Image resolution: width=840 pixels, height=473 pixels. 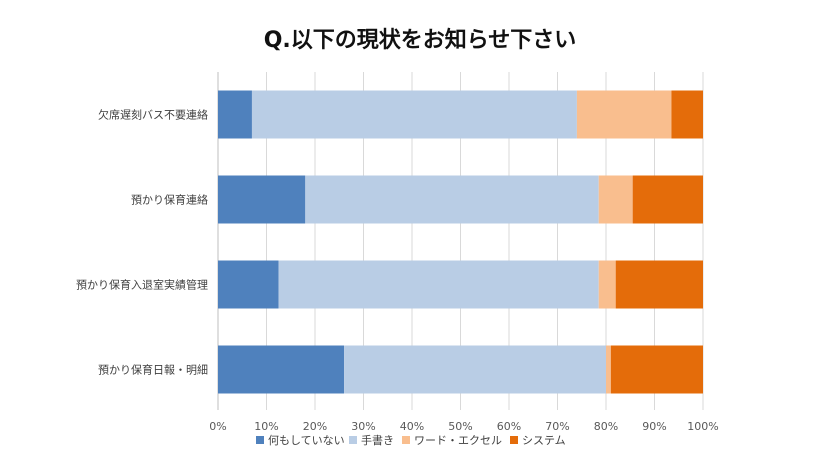 I want to click on x-tick-label: 40%, so click(x=412, y=426).